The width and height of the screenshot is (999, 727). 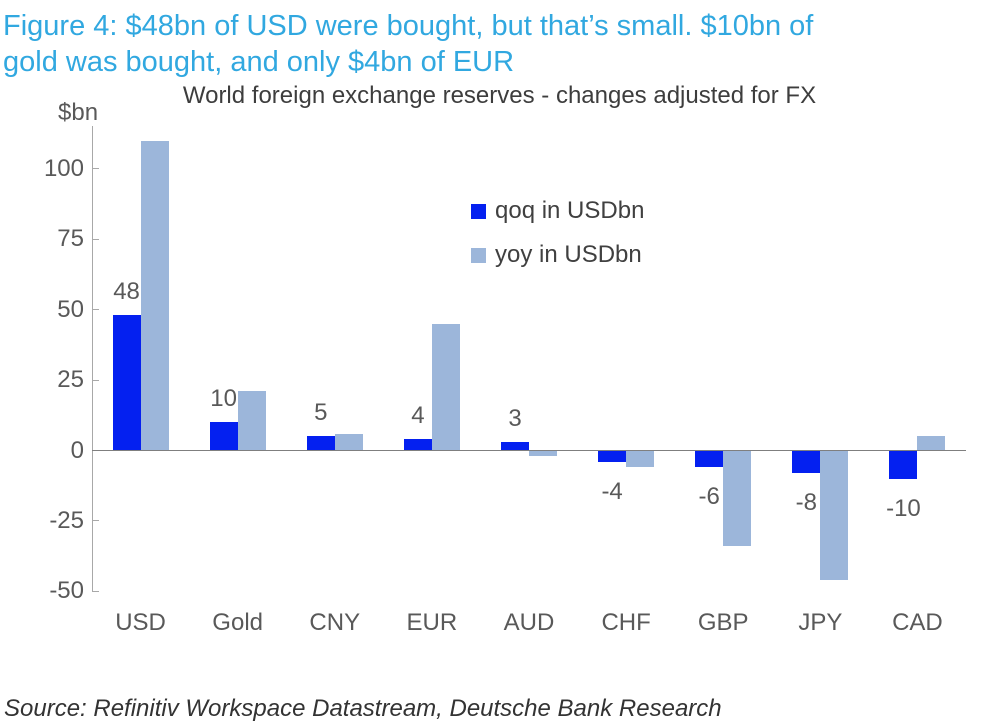 What do you see at coordinates (140, 622) in the screenshot?
I see `x-category-label-USD: USD` at bounding box center [140, 622].